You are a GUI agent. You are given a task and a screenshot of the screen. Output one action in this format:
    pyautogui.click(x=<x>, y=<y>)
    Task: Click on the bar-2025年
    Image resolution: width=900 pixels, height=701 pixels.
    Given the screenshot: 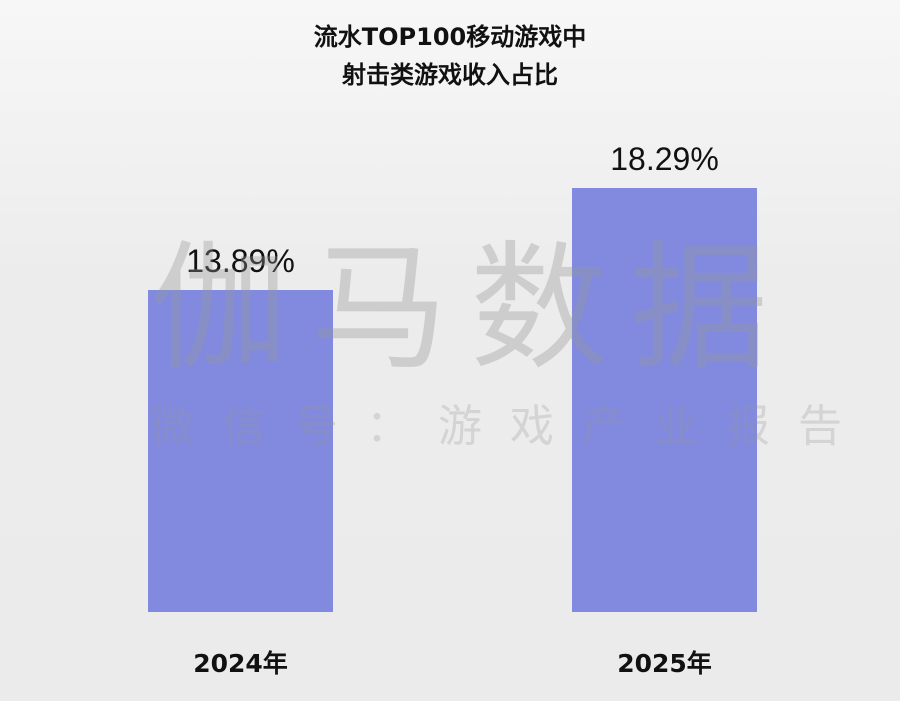 What is the action you would take?
    pyautogui.click(x=664, y=400)
    